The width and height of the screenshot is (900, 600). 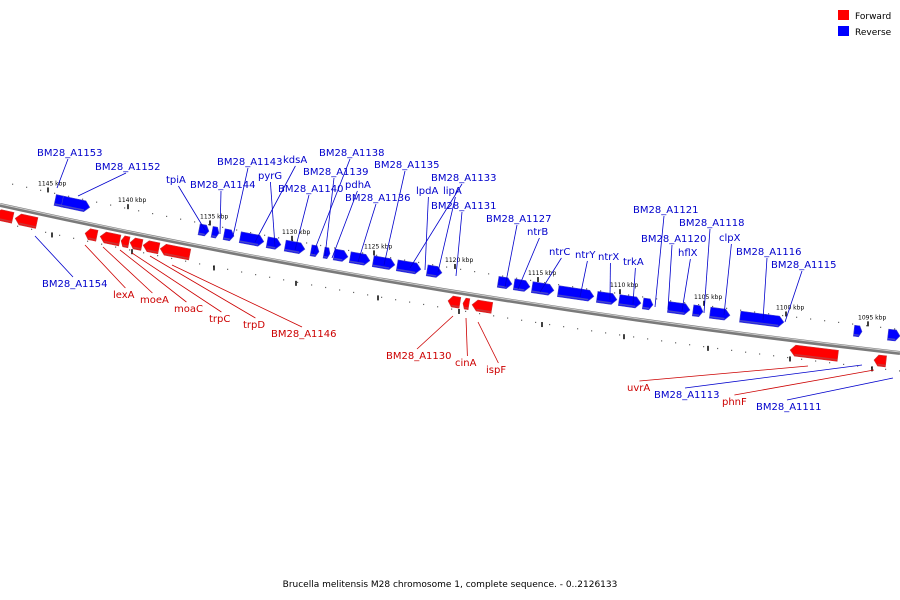 What do you see at coordinates (638, 388) in the screenshot?
I see `gene-label-uvra: uvrA` at bounding box center [638, 388].